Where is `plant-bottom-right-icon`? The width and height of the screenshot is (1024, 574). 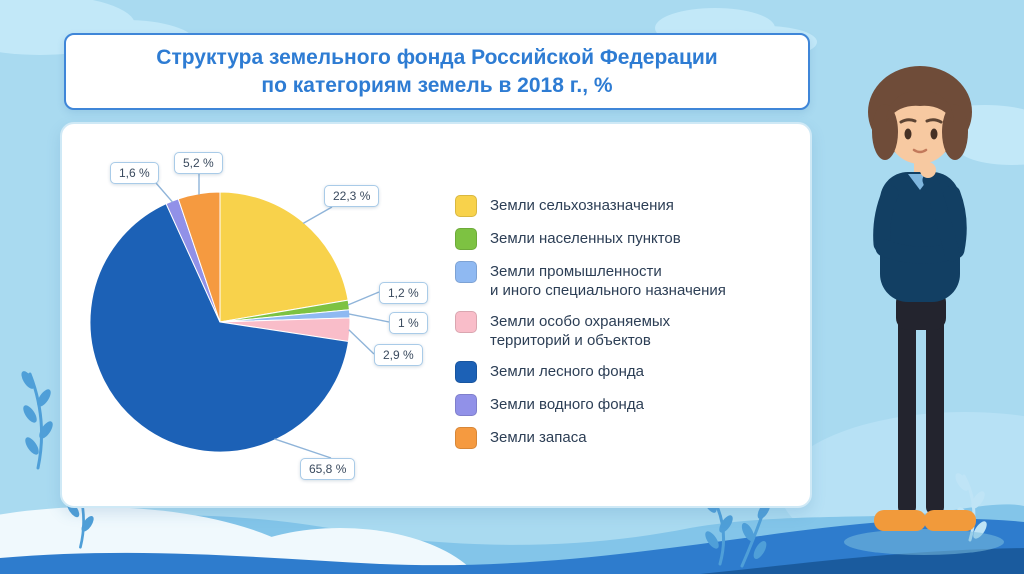
plant-bottom-right-icon is located at coordinates (737, 531).